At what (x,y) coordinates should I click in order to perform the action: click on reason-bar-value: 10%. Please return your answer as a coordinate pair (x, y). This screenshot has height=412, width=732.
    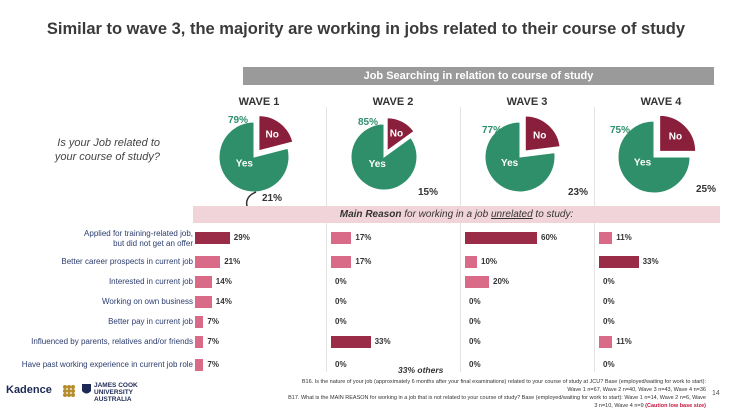
    Looking at the image, I should click on (489, 261).